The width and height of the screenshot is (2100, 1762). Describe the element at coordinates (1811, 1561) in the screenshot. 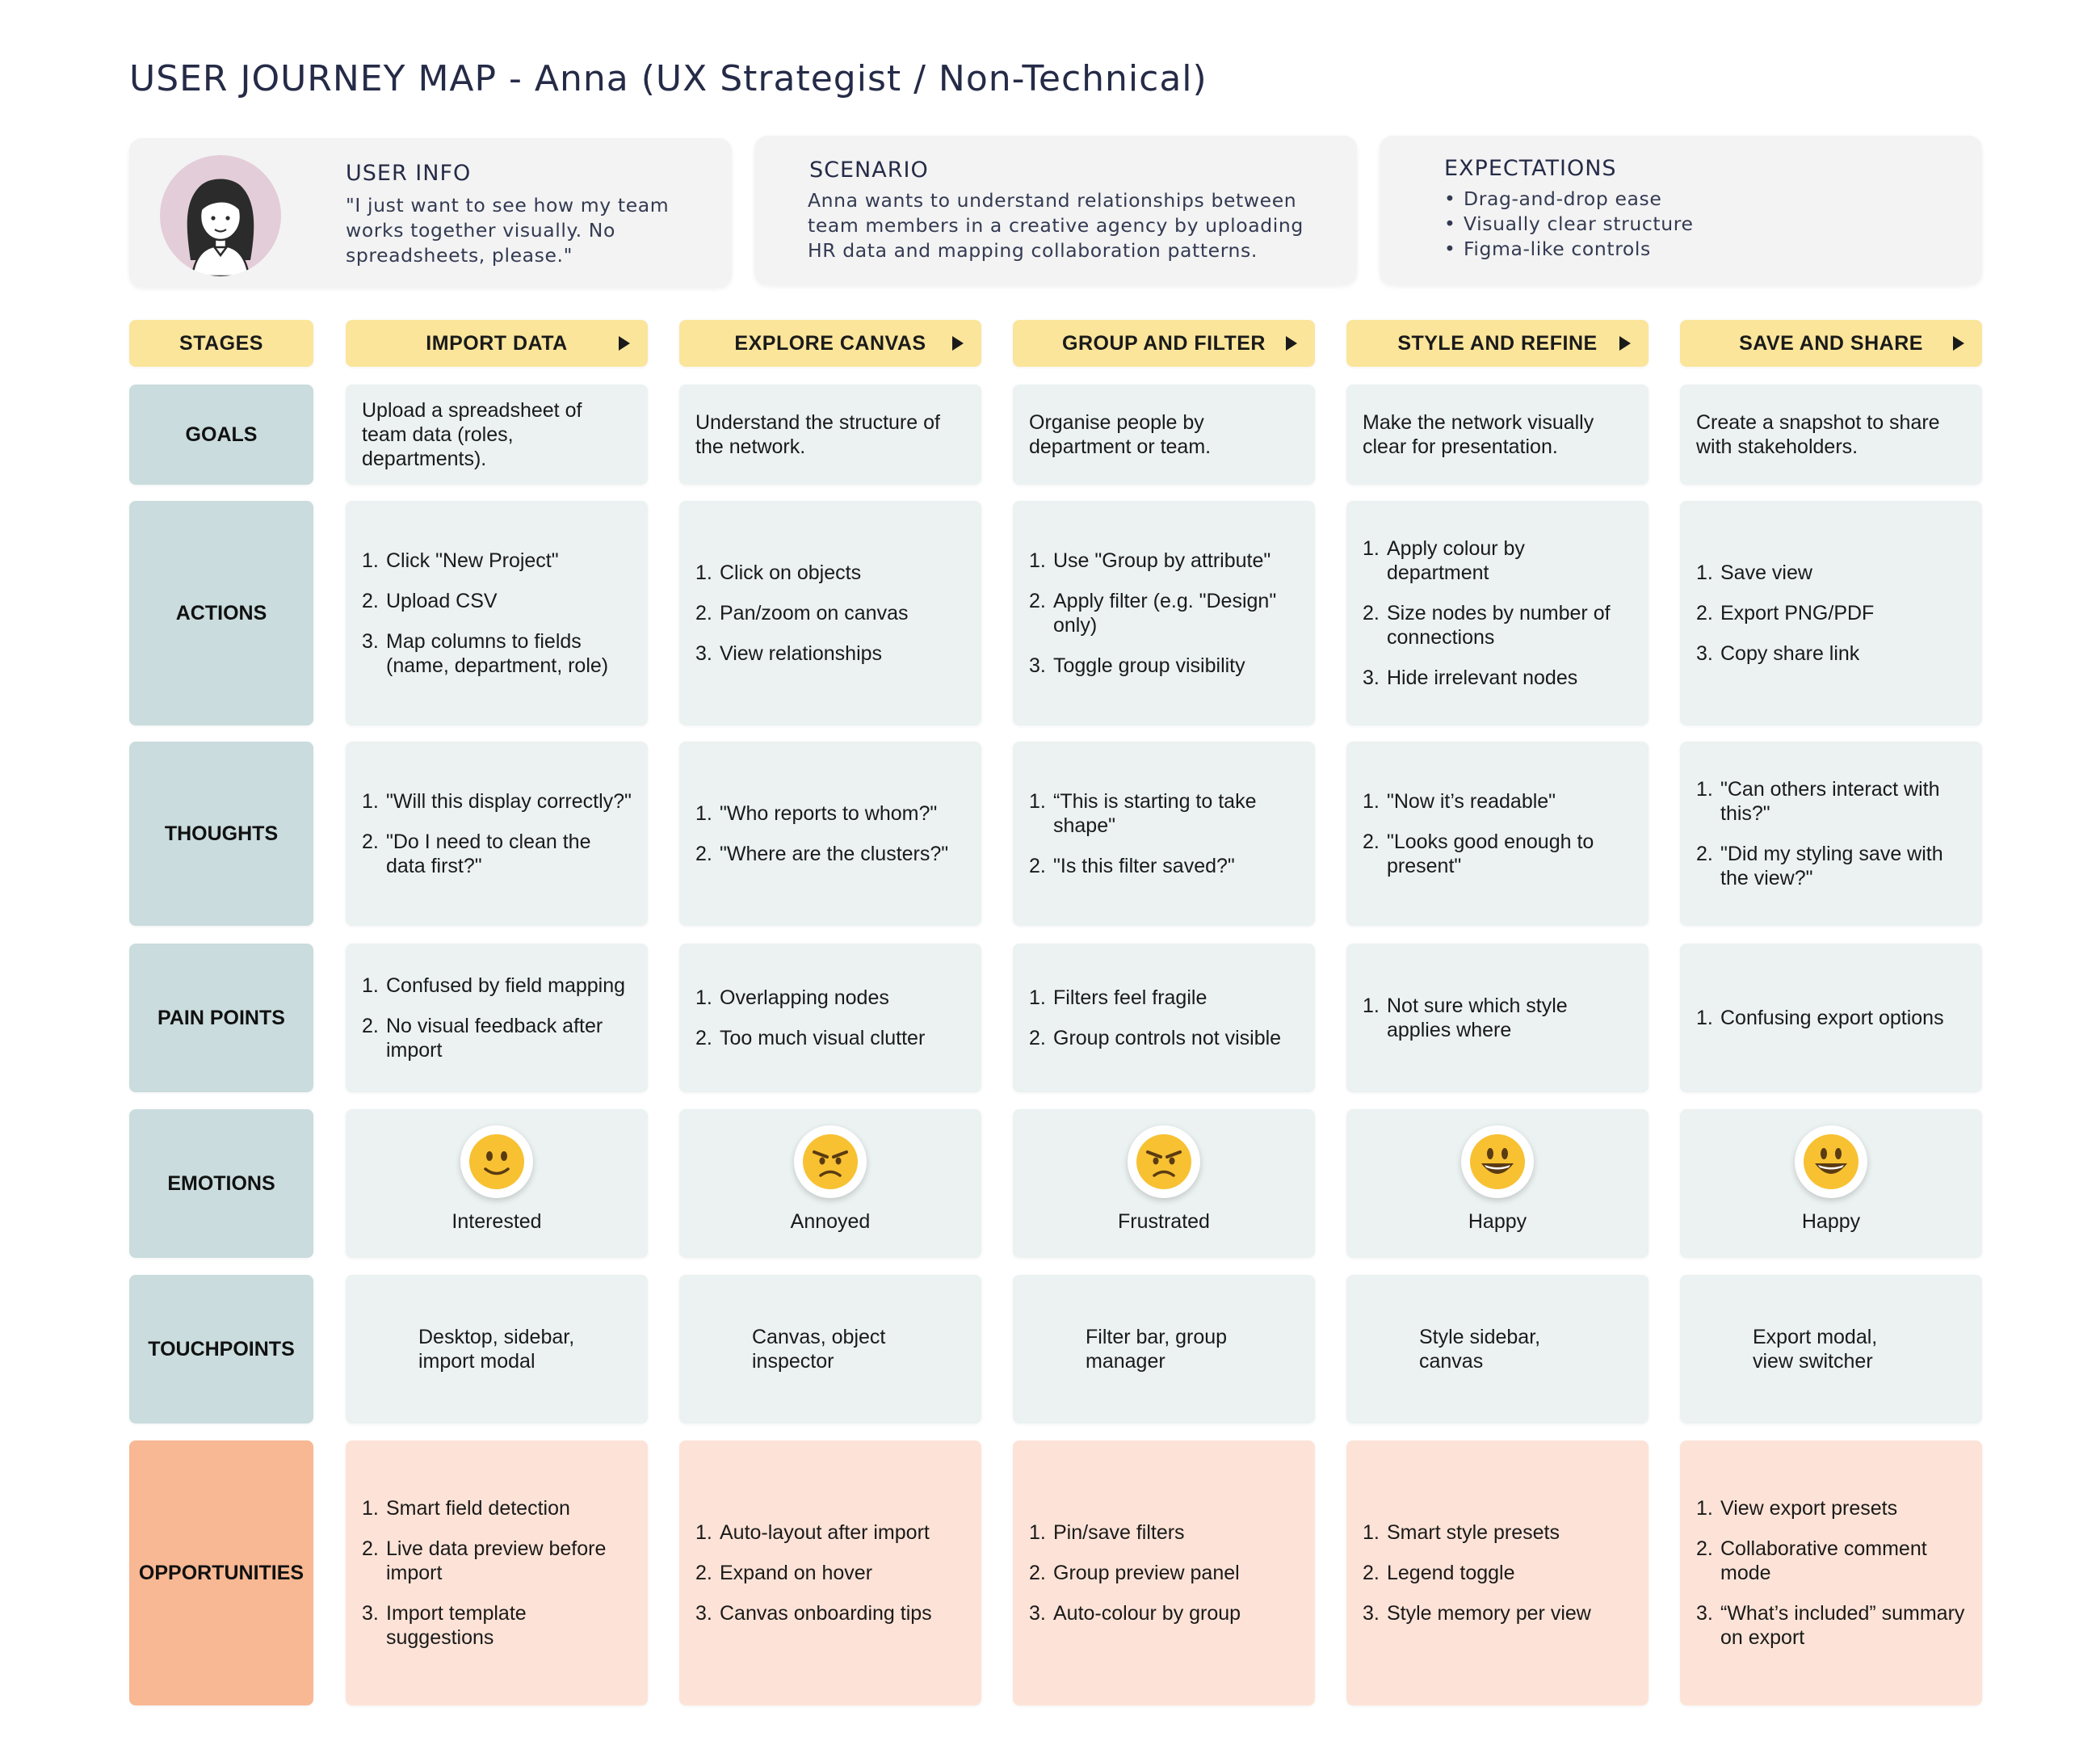

I see `list-item: 2. Collaborative comment mode` at that location.